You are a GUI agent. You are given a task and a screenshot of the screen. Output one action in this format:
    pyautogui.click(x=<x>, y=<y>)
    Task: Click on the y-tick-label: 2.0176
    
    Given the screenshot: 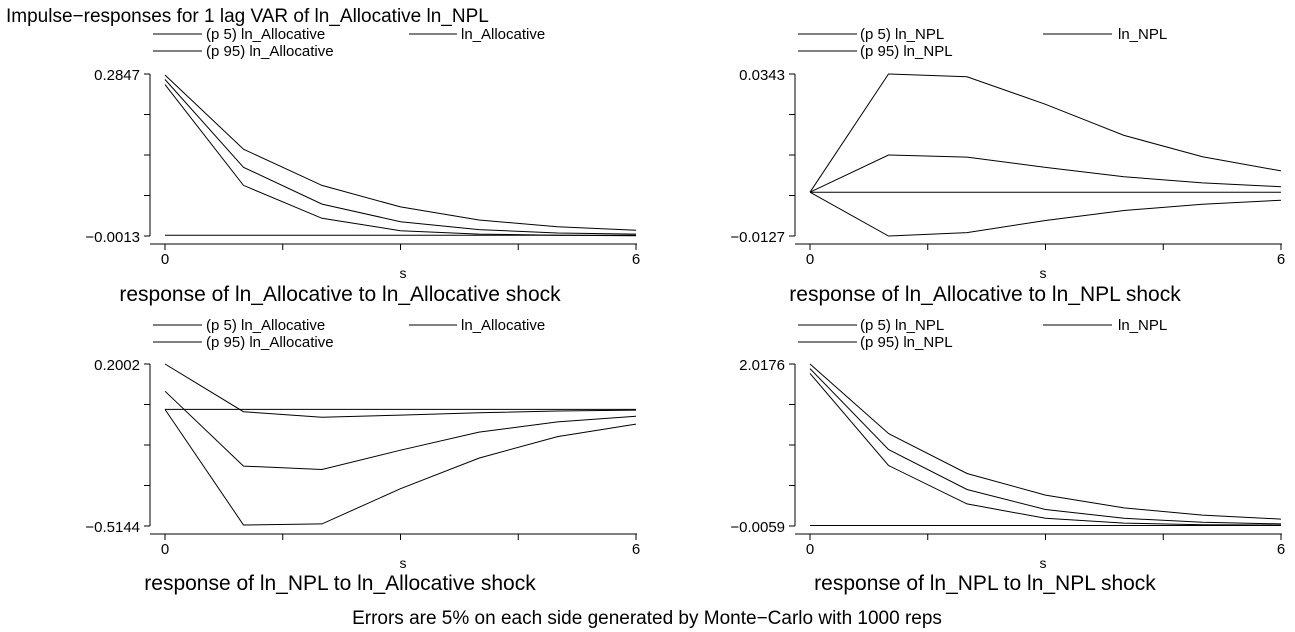 What is the action you would take?
    pyautogui.click(x=762, y=365)
    